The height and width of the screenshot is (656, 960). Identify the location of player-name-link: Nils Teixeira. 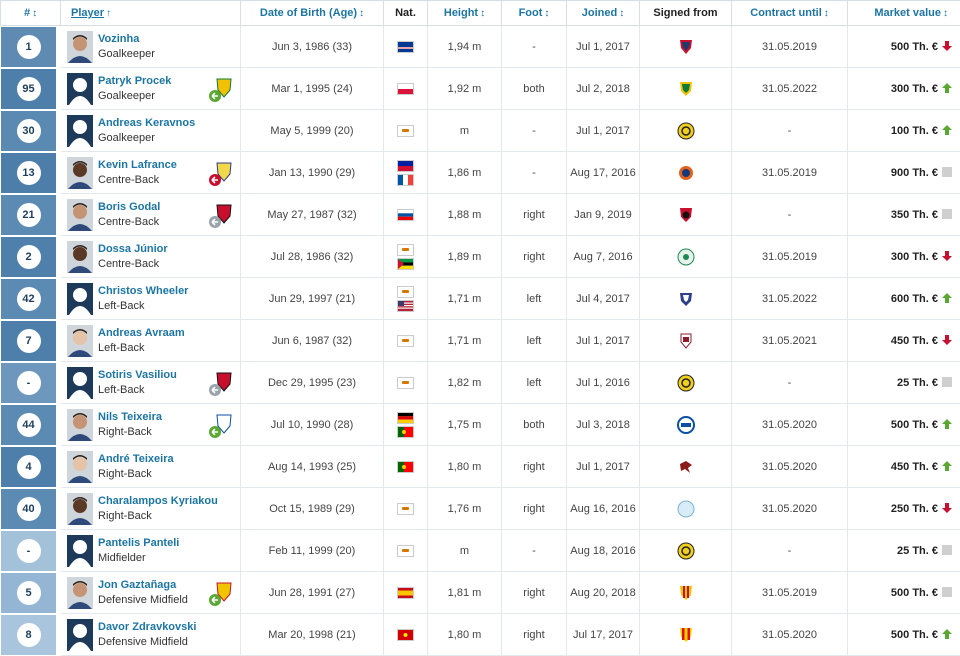
(130, 417).